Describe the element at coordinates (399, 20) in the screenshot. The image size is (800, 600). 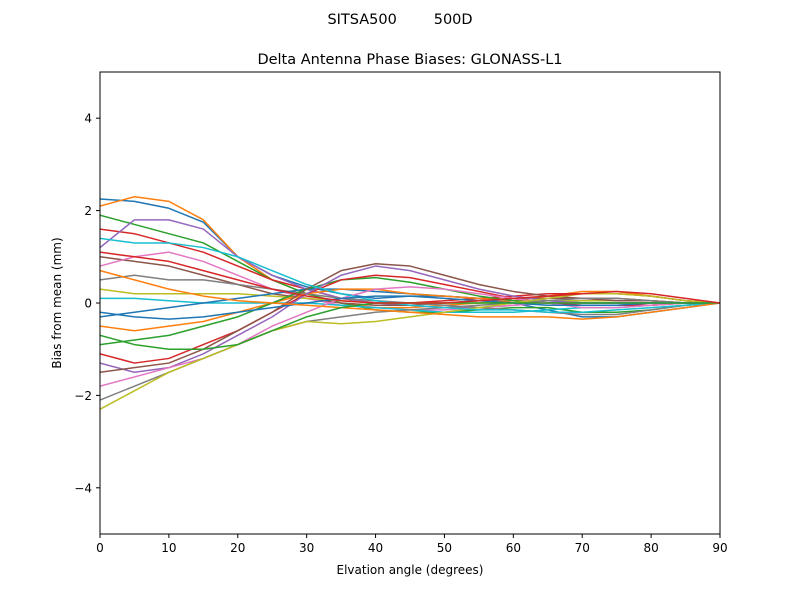
I see `figure-suptitle: SITSA500 500D` at that location.